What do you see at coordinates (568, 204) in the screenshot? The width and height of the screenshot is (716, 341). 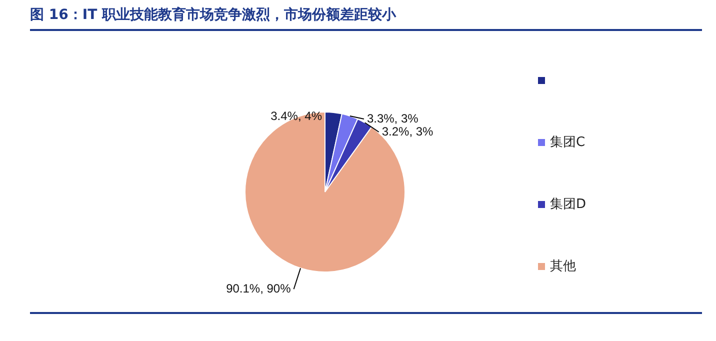 I see `legend-label: 集团D` at bounding box center [568, 204].